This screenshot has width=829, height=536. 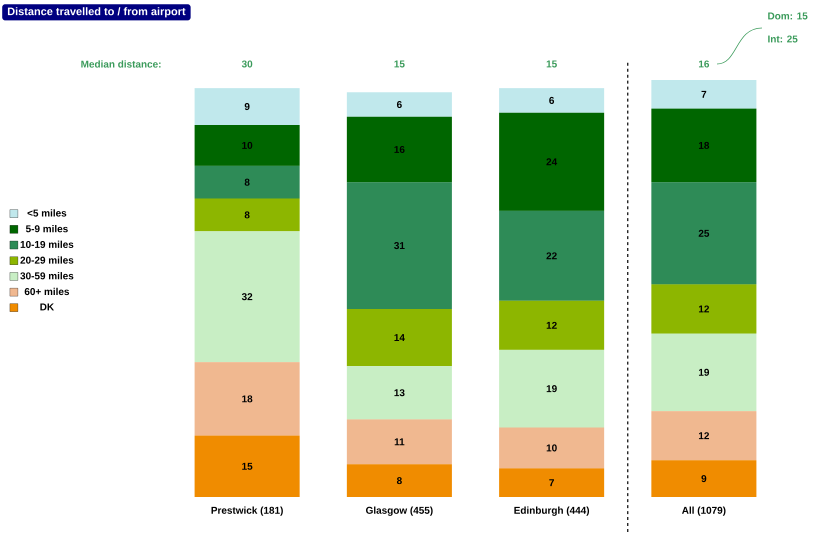 What do you see at coordinates (247, 511) in the screenshot?
I see `x-tick-label: Prestwick (181)` at bounding box center [247, 511].